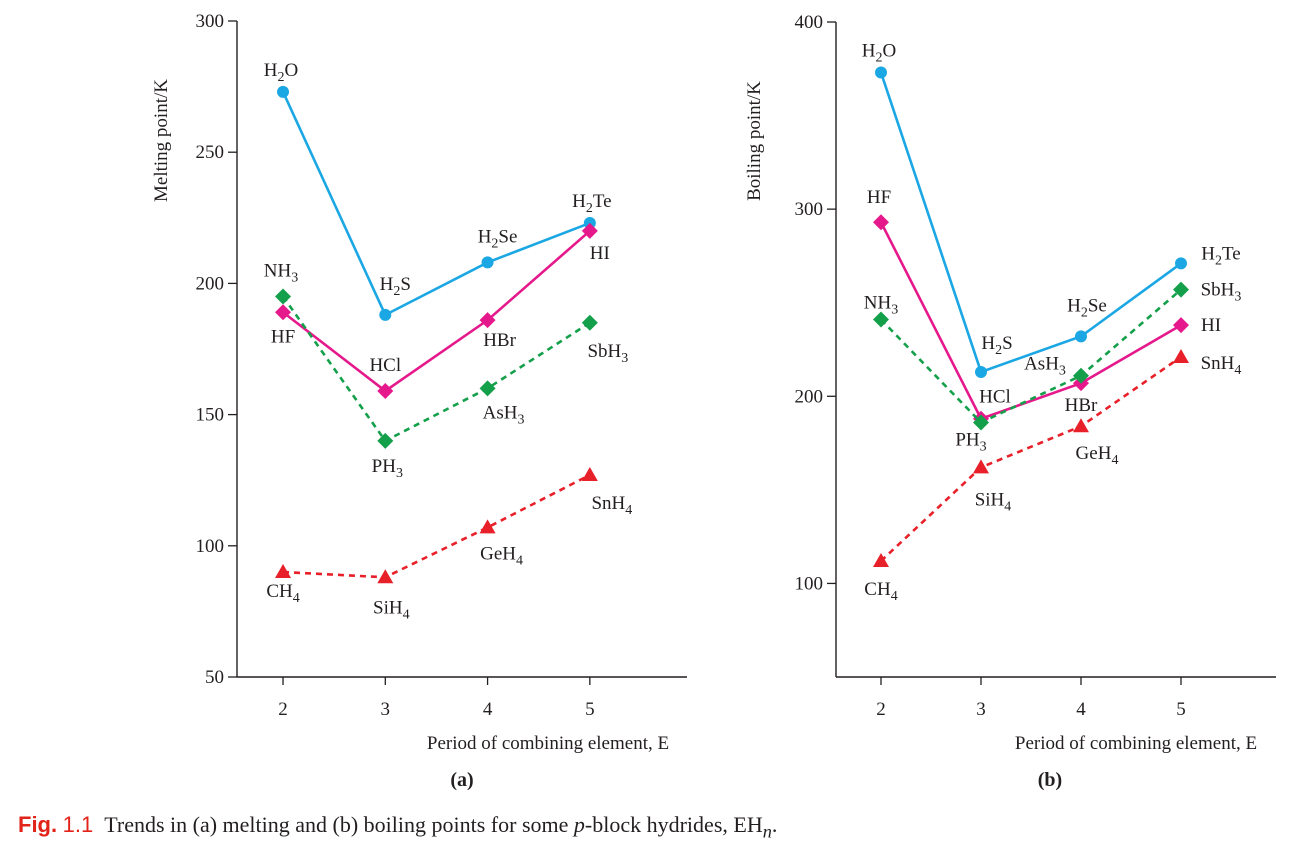  I want to click on boiling-compound-label: SiH4, so click(993, 501).